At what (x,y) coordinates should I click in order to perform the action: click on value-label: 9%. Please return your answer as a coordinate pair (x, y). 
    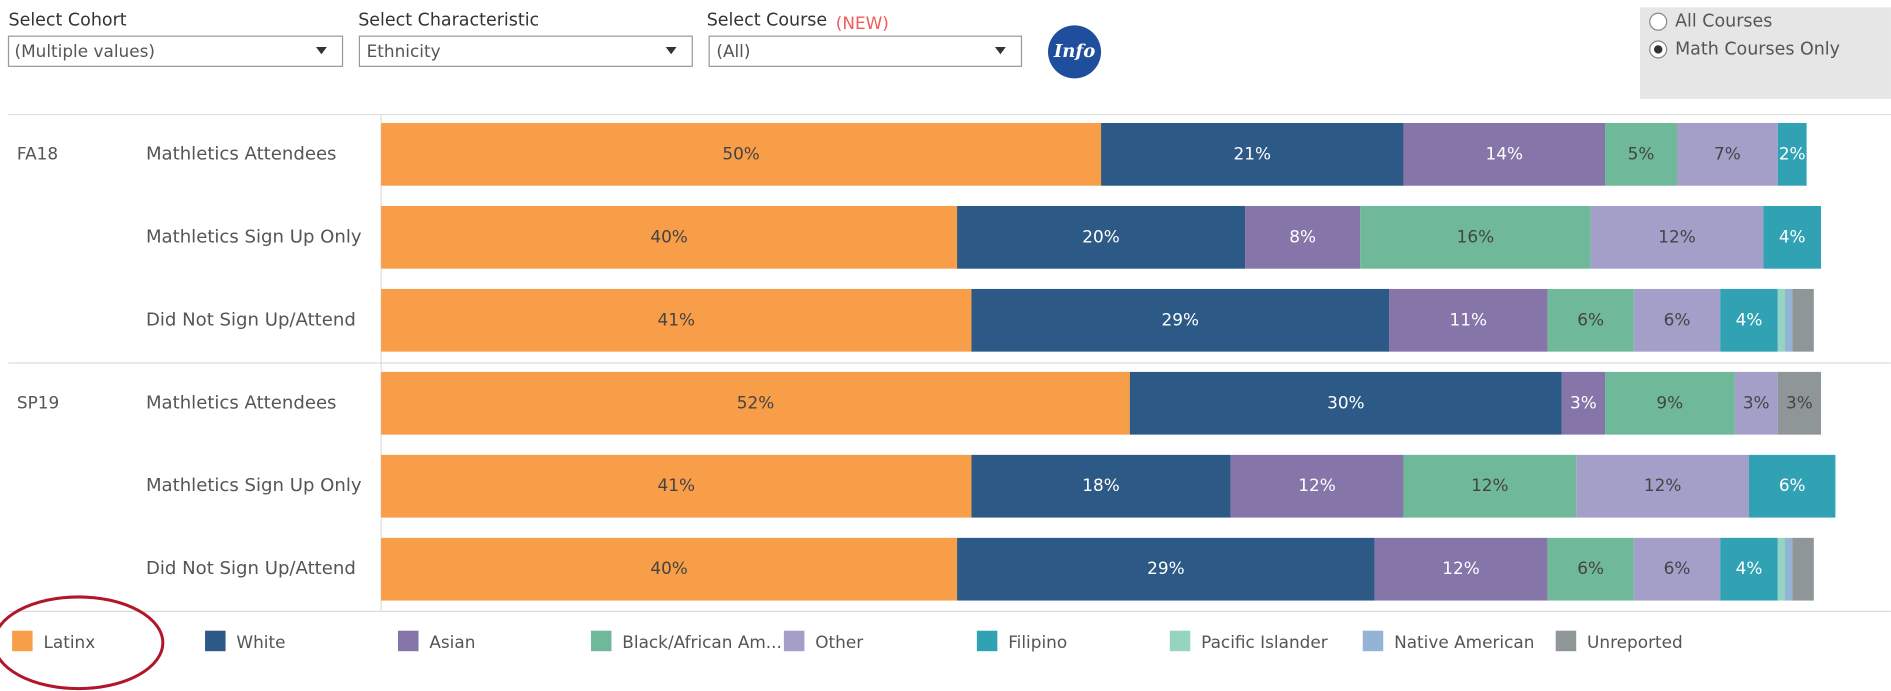
    Looking at the image, I should click on (1669, 402).